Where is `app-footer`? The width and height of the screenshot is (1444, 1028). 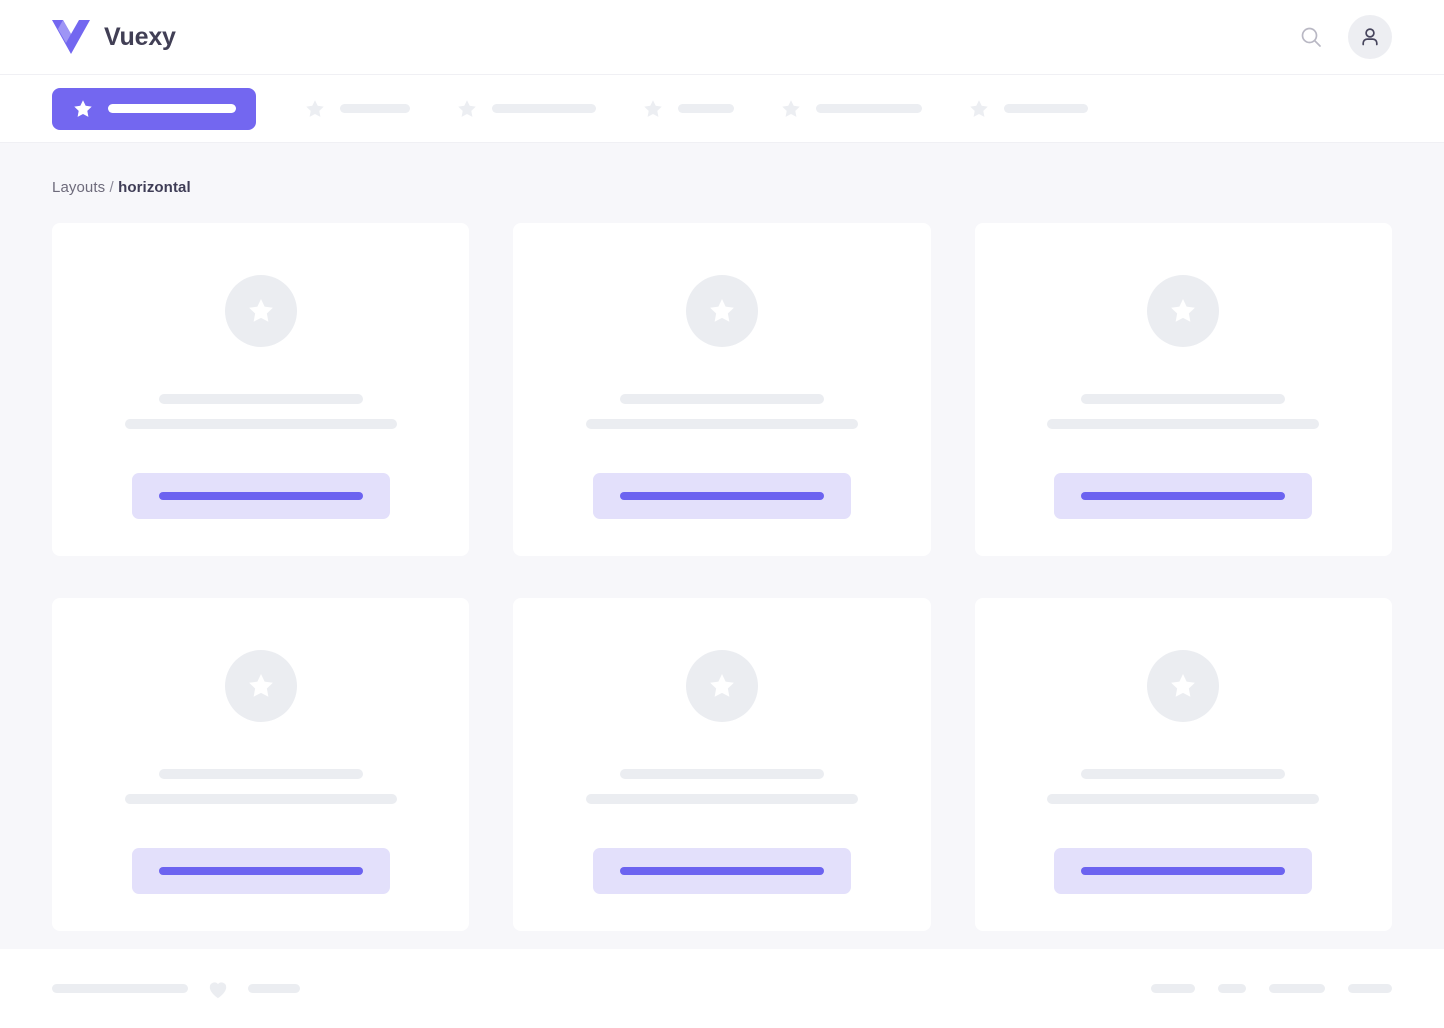
app-footer is located at coordinates (722, 988).